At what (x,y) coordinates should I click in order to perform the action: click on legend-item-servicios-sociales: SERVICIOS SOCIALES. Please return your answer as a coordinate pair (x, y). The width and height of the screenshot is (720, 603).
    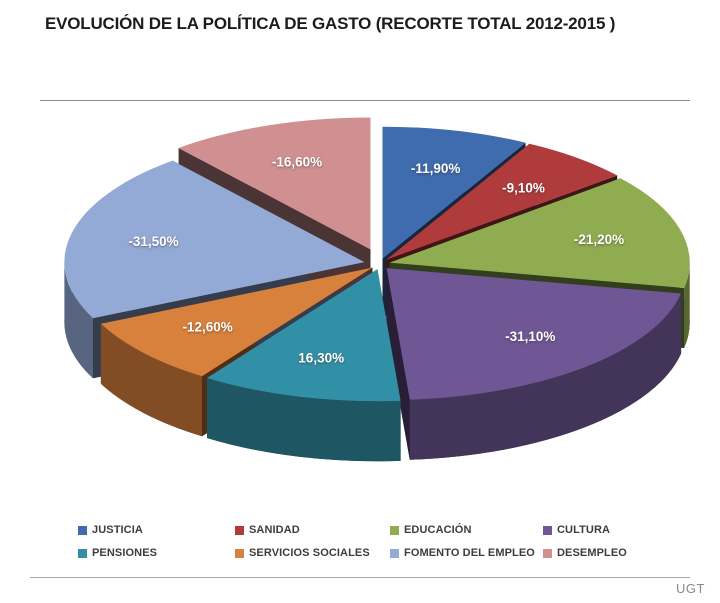
    Looking at the image, I should click on (312, 553).